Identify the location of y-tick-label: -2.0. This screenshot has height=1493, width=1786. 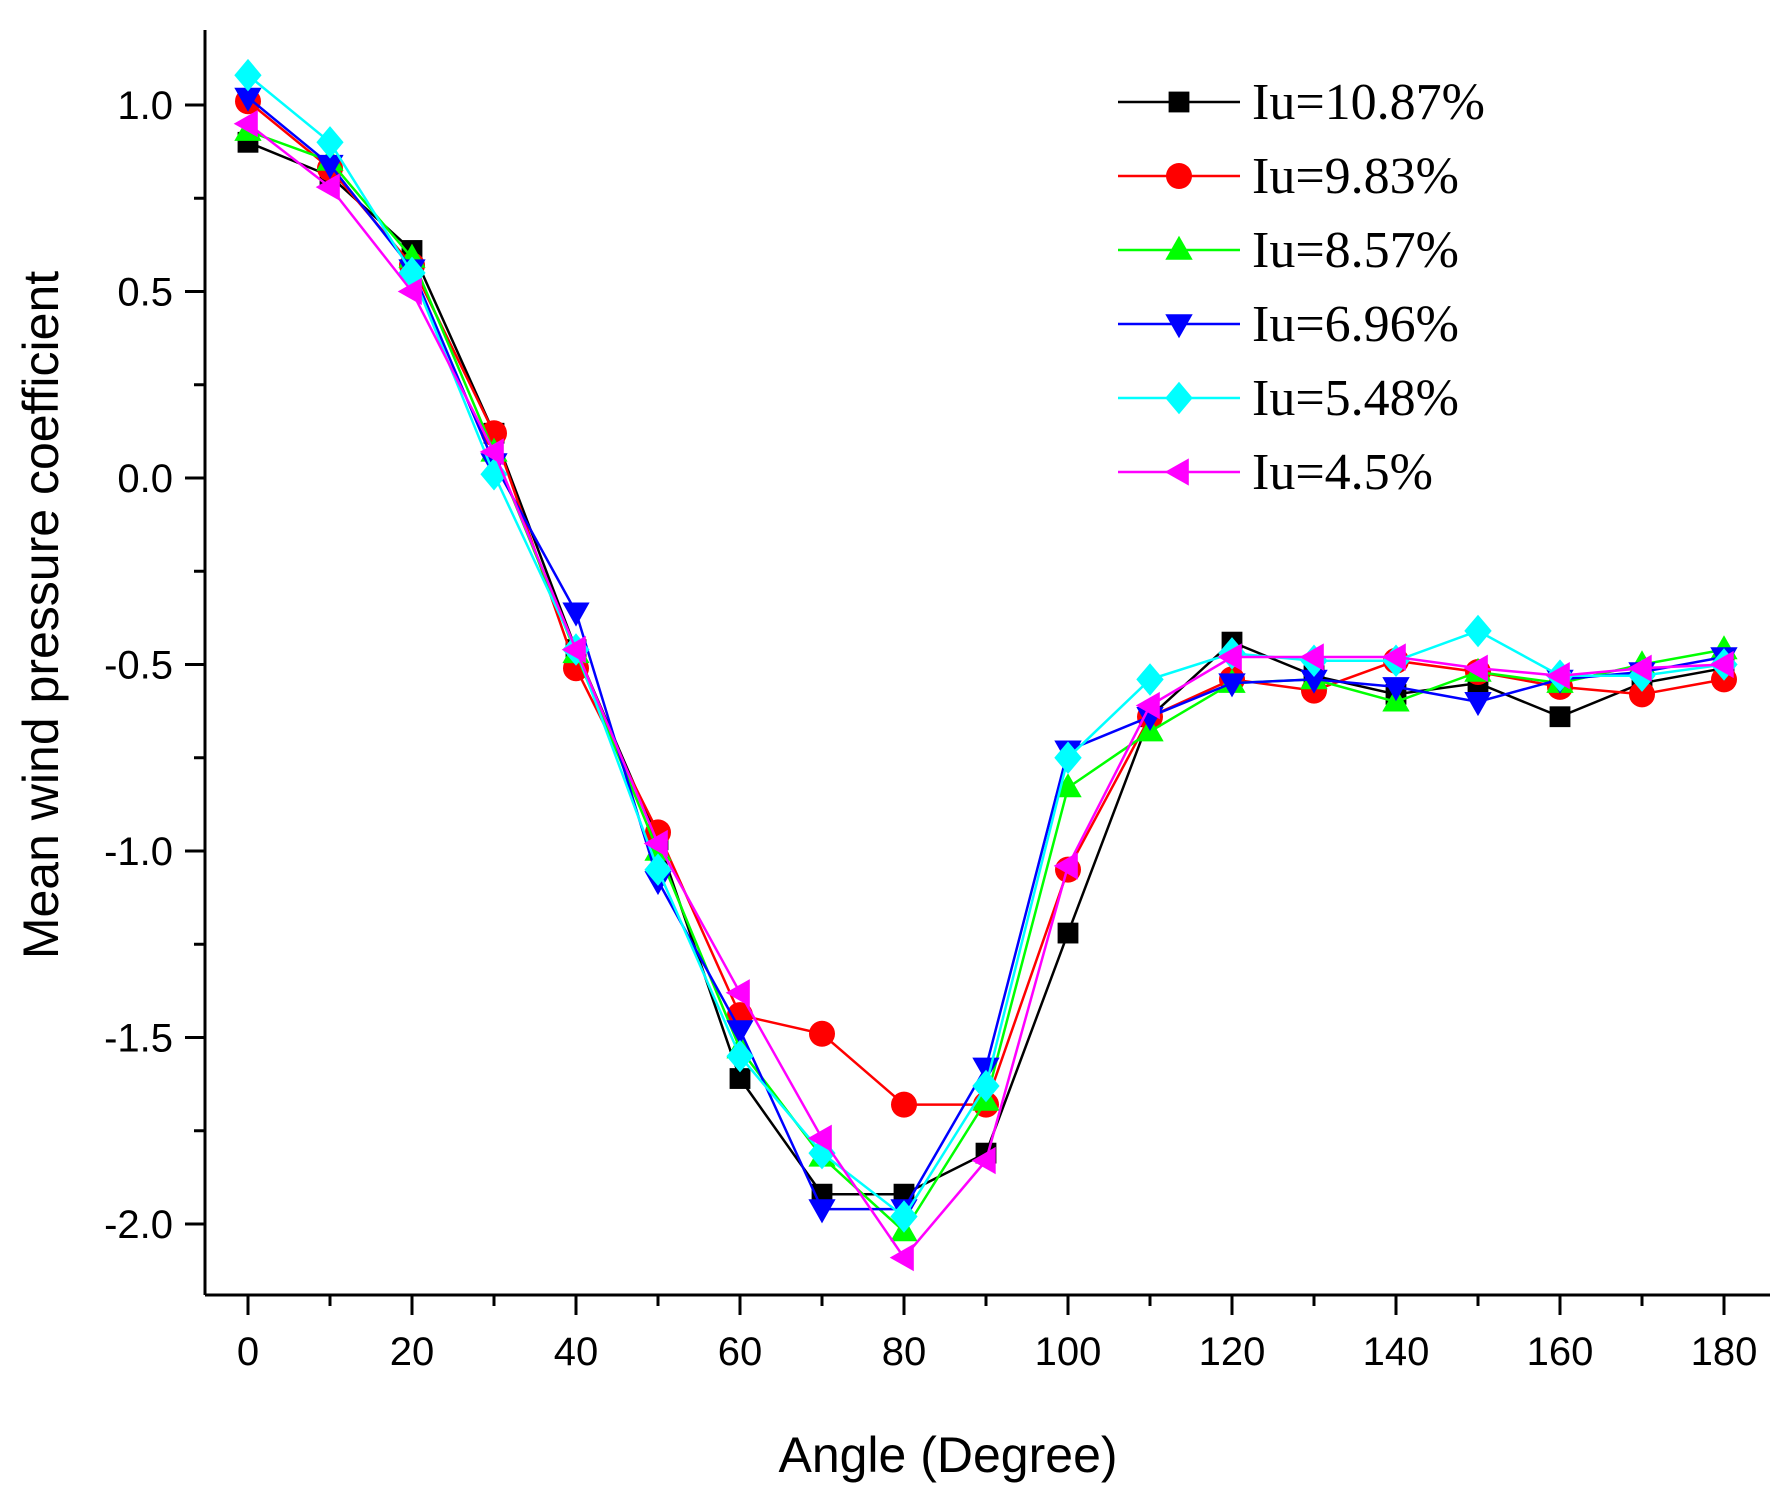
(138, 1225).